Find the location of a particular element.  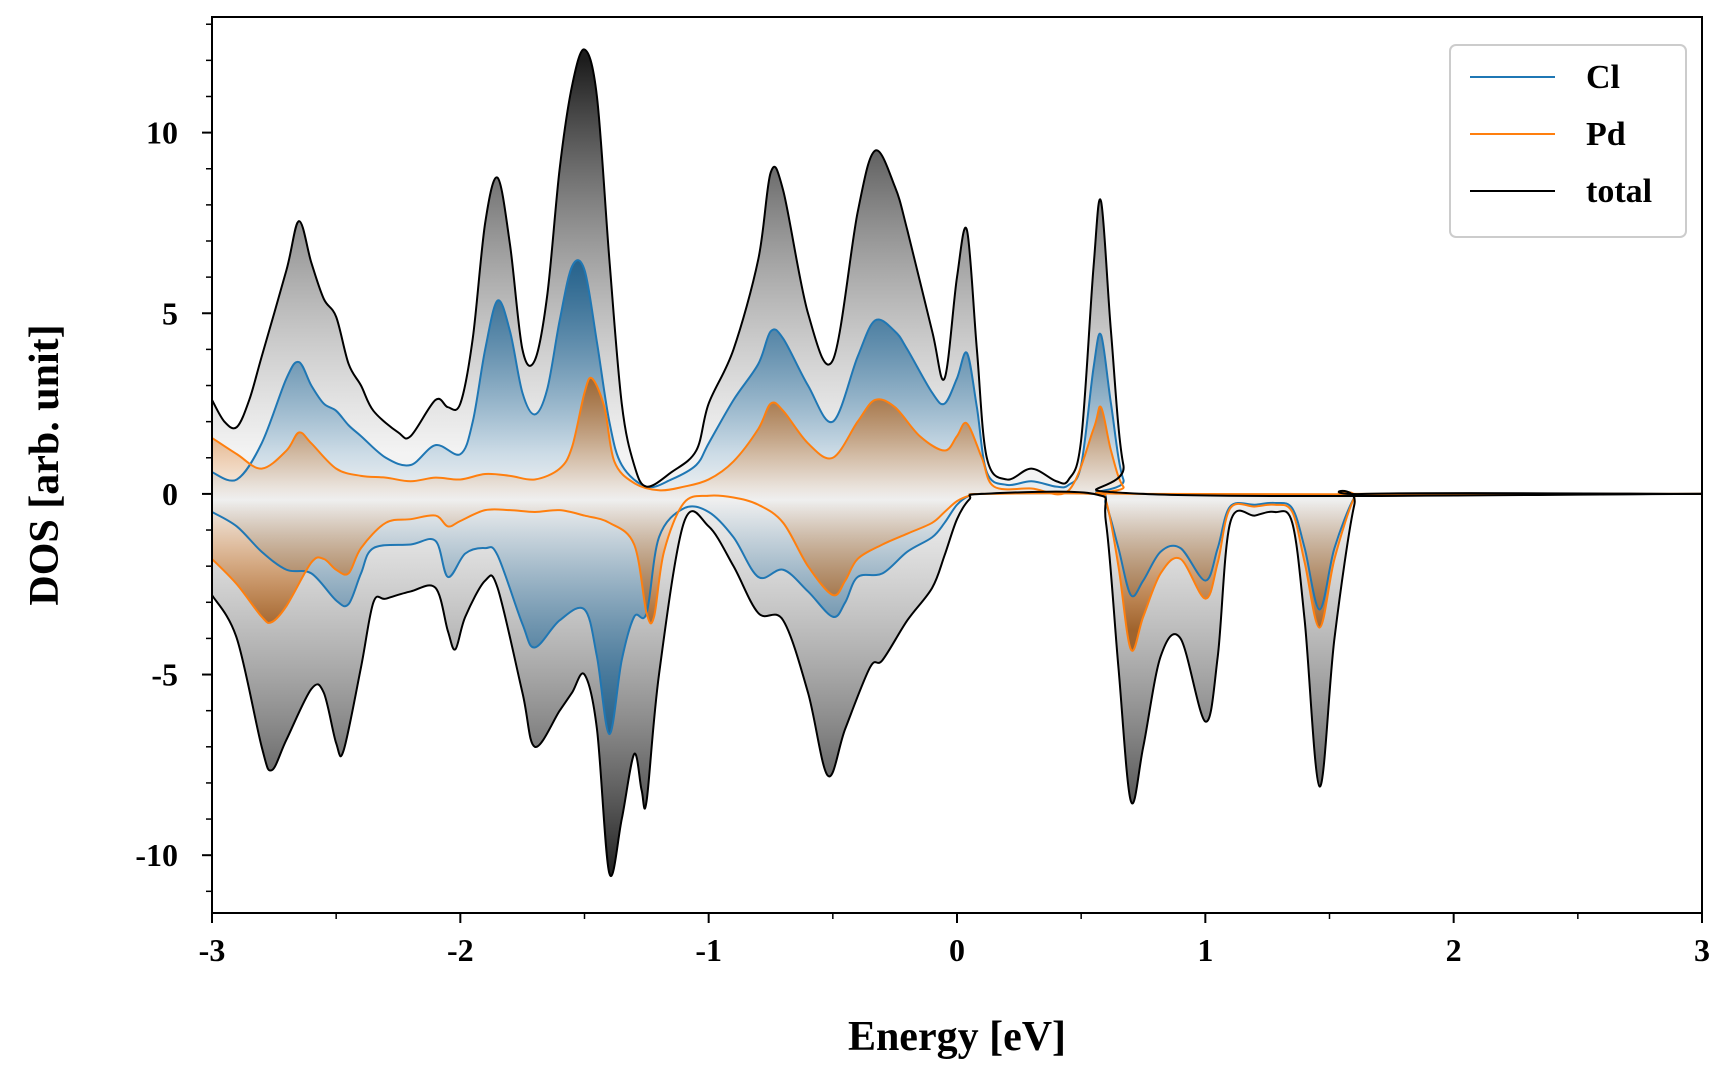

x-tick-label: 3 is located at coordinates (1702, 950).